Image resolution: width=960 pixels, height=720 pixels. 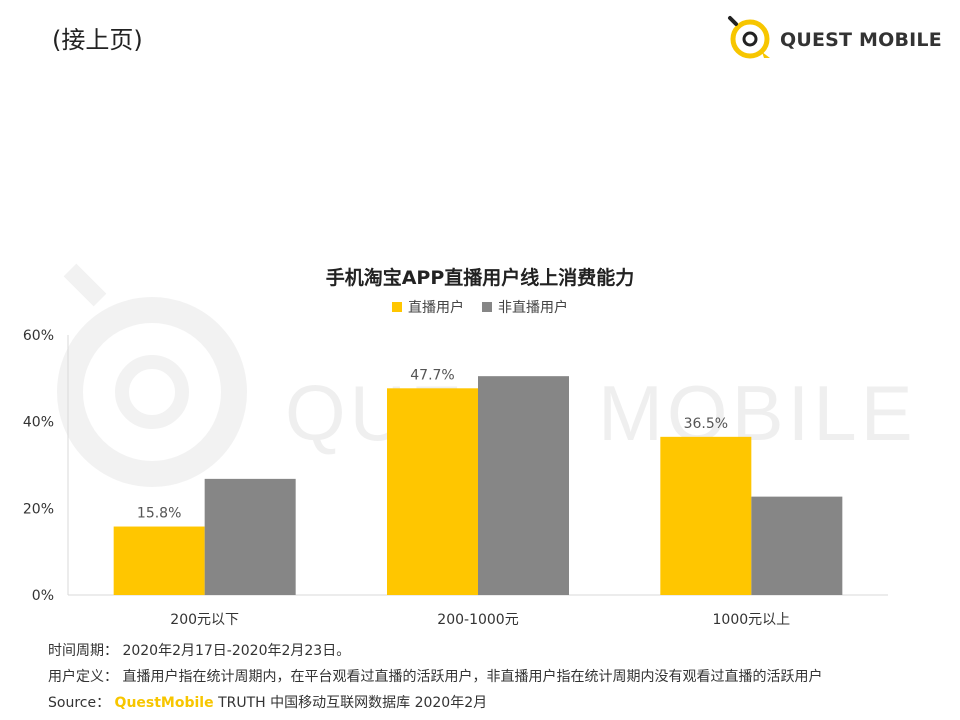 What do you see at coordinates (236, 651) in the screenshot?
I see `note-period-value: 2020年2月17日-2020年2月23日。` at bounding box center [236, 651].